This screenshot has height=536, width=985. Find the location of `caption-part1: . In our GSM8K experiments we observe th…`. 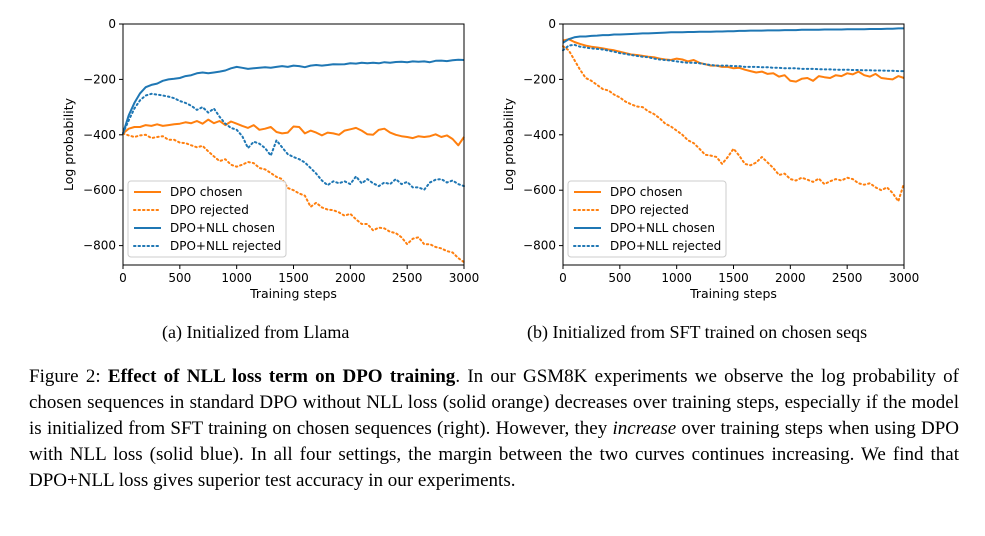

caption-part1: . In our GSM8K experiments we observe th… is located at coordinates (494, 402).